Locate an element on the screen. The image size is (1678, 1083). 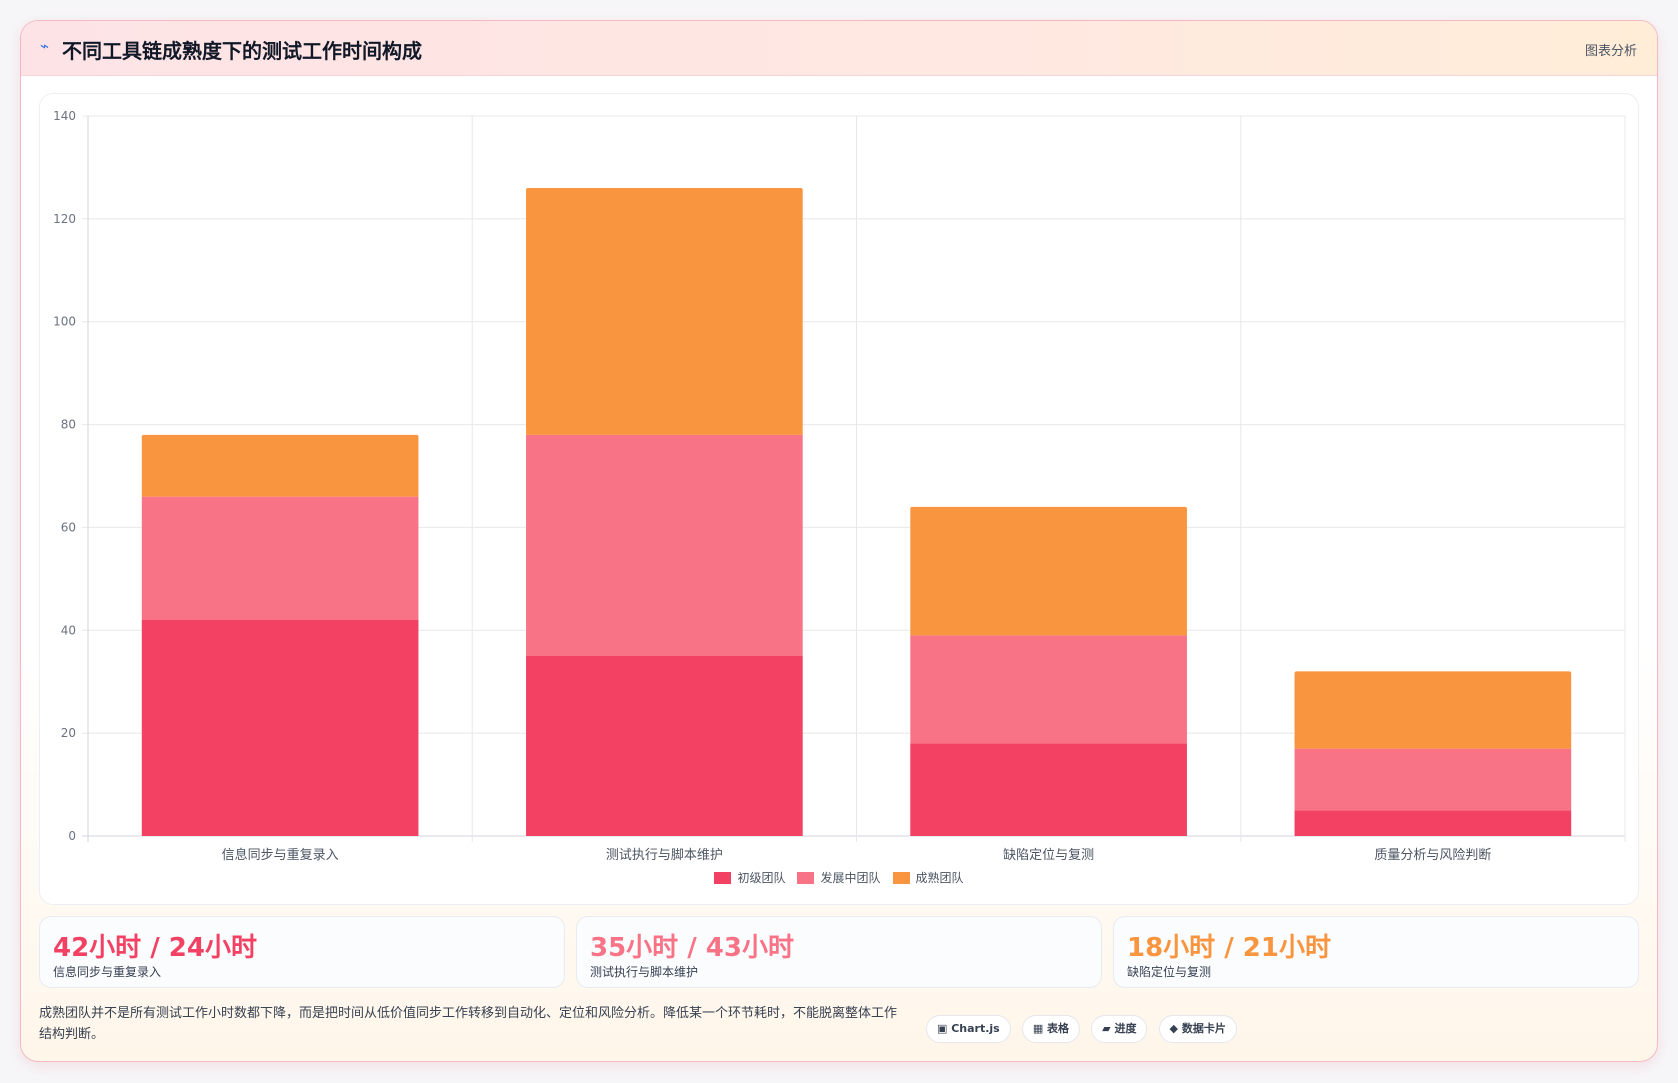
y-tick-label: 0 is located at coordinates (72, 836).